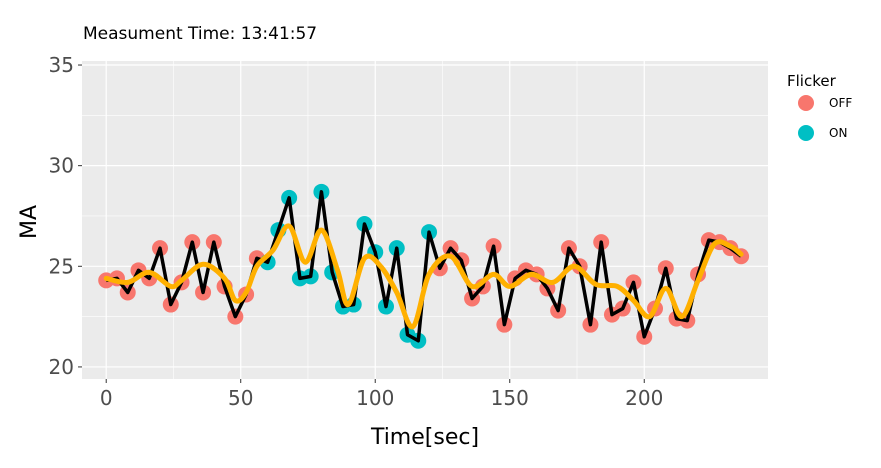 This screenshot has height=468, width=881. Describe the element at coordinates (61, 216) in the screenshot. I see `y-tick-labels: 20 25 30 35` at that location.